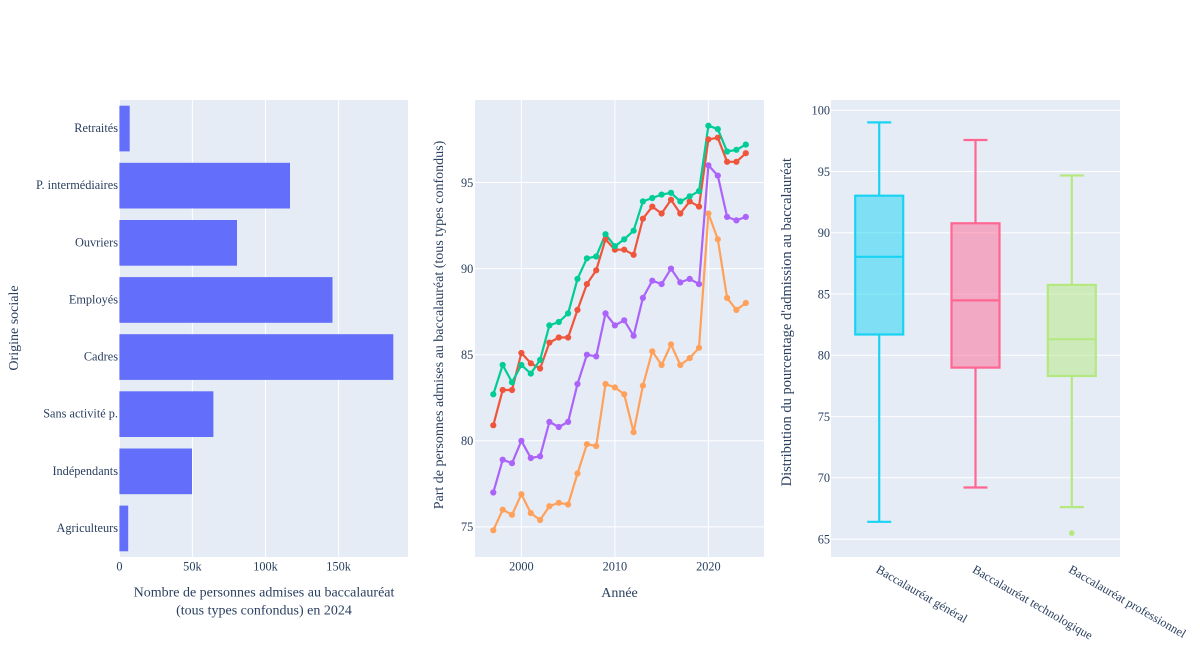 The height and width of the screenshot is (655, 1200). What do you see at coordinates (619, 593) in the screenshot?
I see `svg-text: Année` at bounding box center [619, 593].